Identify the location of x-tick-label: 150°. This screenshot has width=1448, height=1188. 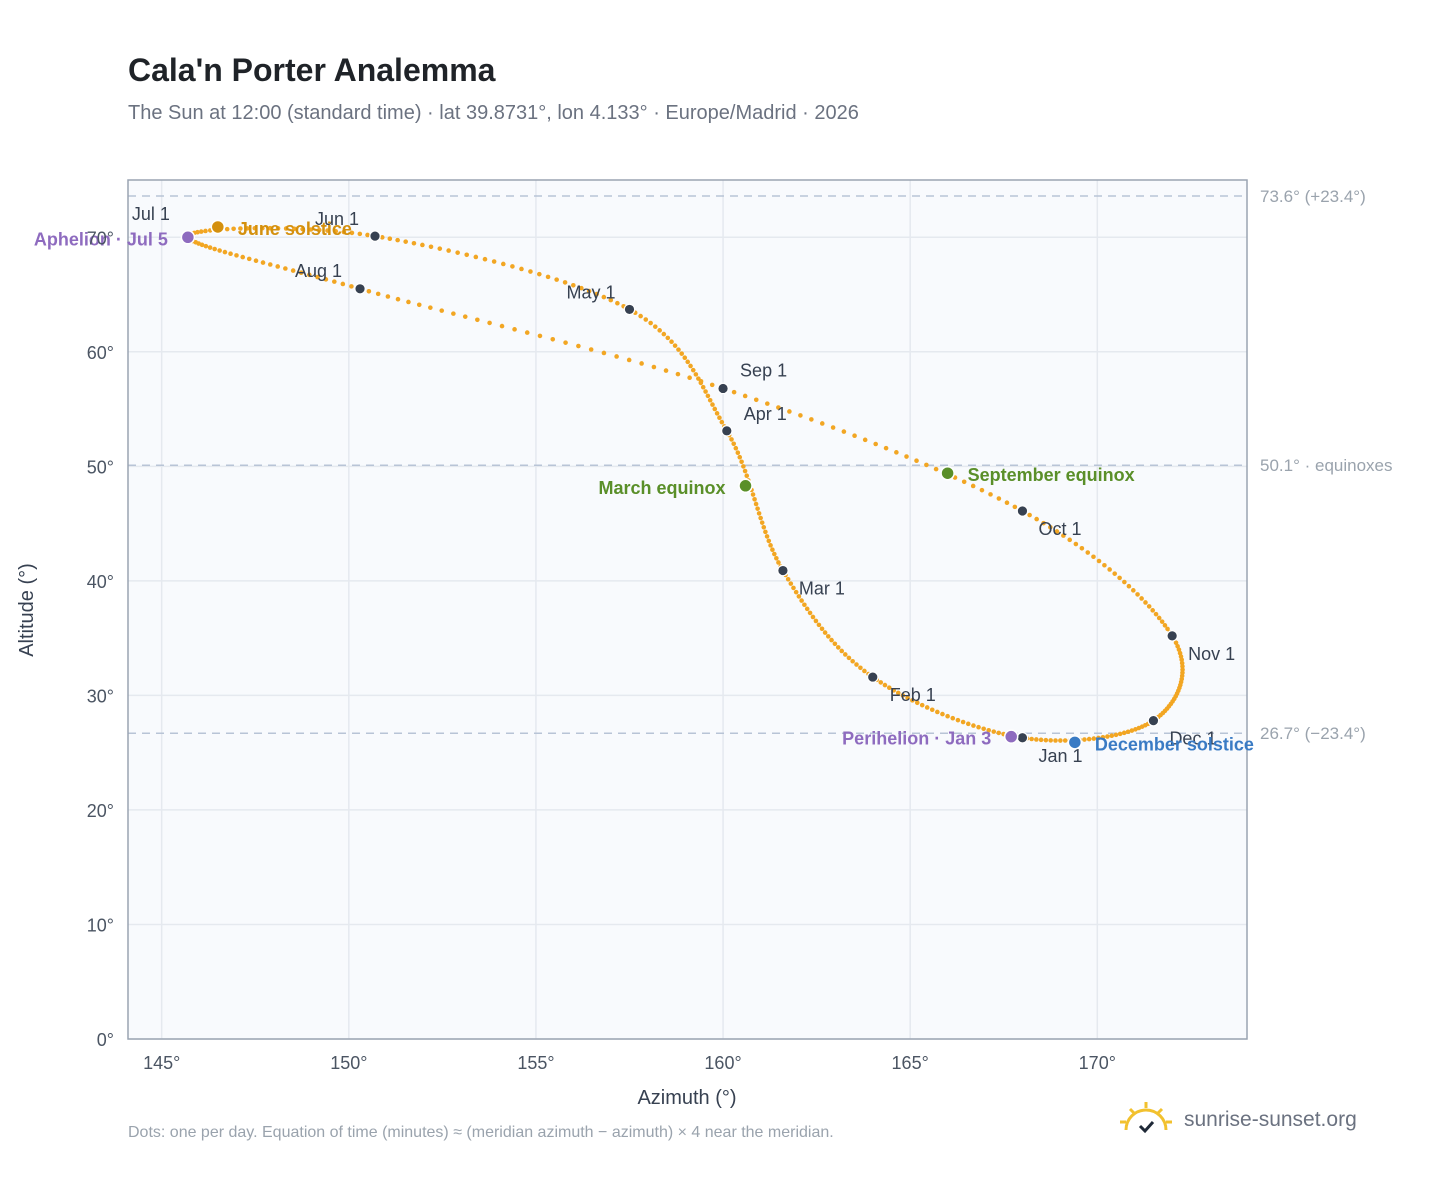
(348, 1063).